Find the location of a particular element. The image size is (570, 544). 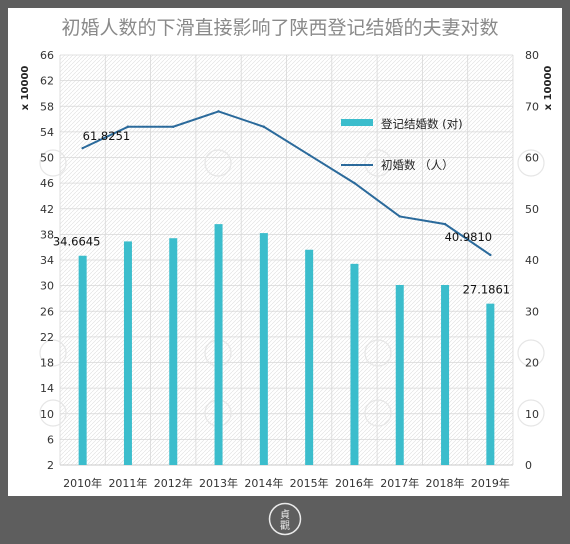

legend-line-label: 初婚数 （人） is located at coordinates (417, 165).